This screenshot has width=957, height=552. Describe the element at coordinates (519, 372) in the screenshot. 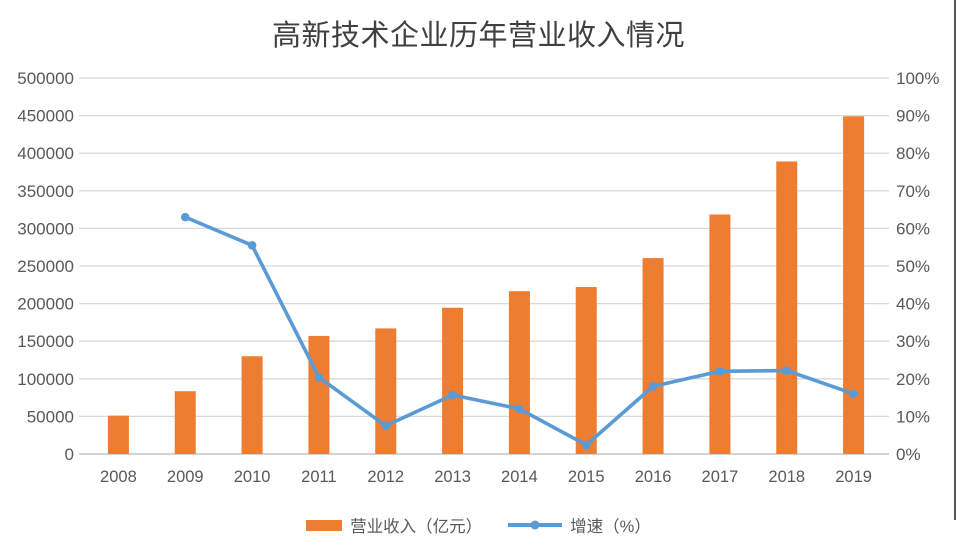

I see `bar-2014` at that location.